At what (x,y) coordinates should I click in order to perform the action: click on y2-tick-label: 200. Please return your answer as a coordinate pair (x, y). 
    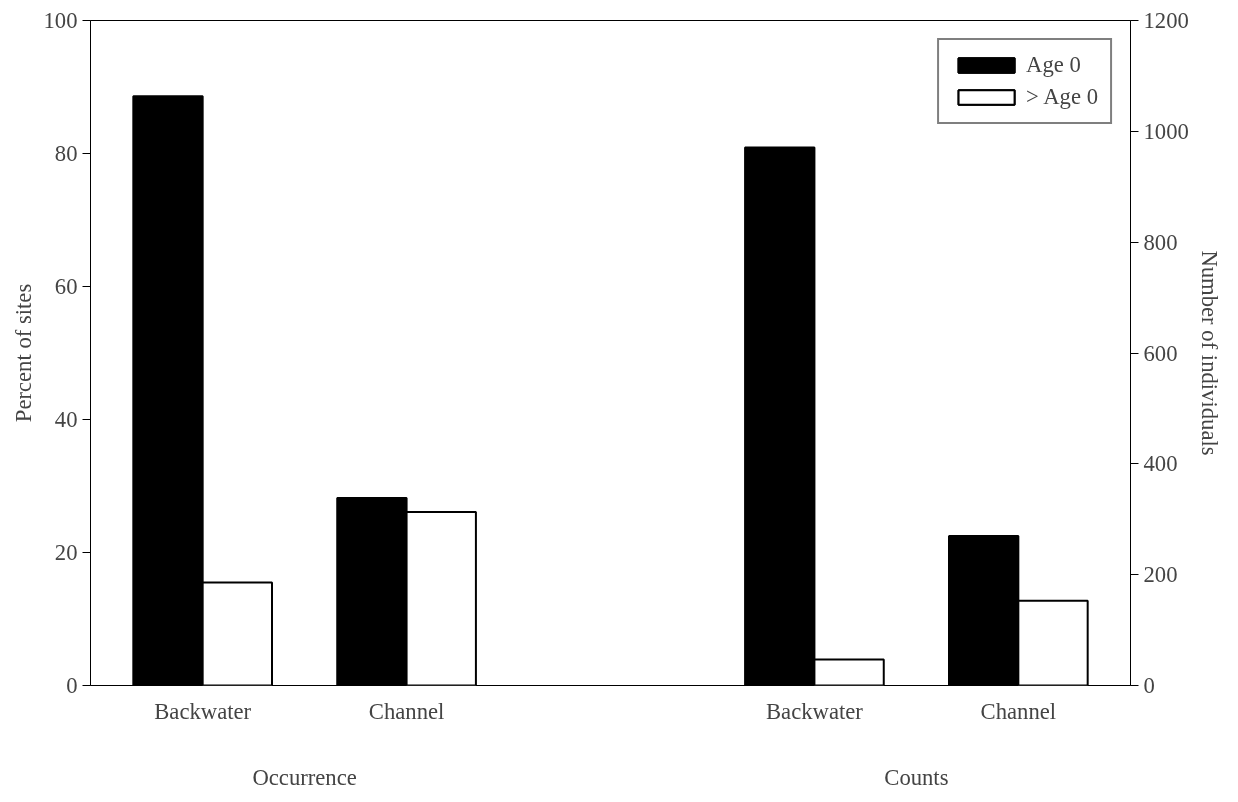
    Looking at the image, I should click on (1160, 575).